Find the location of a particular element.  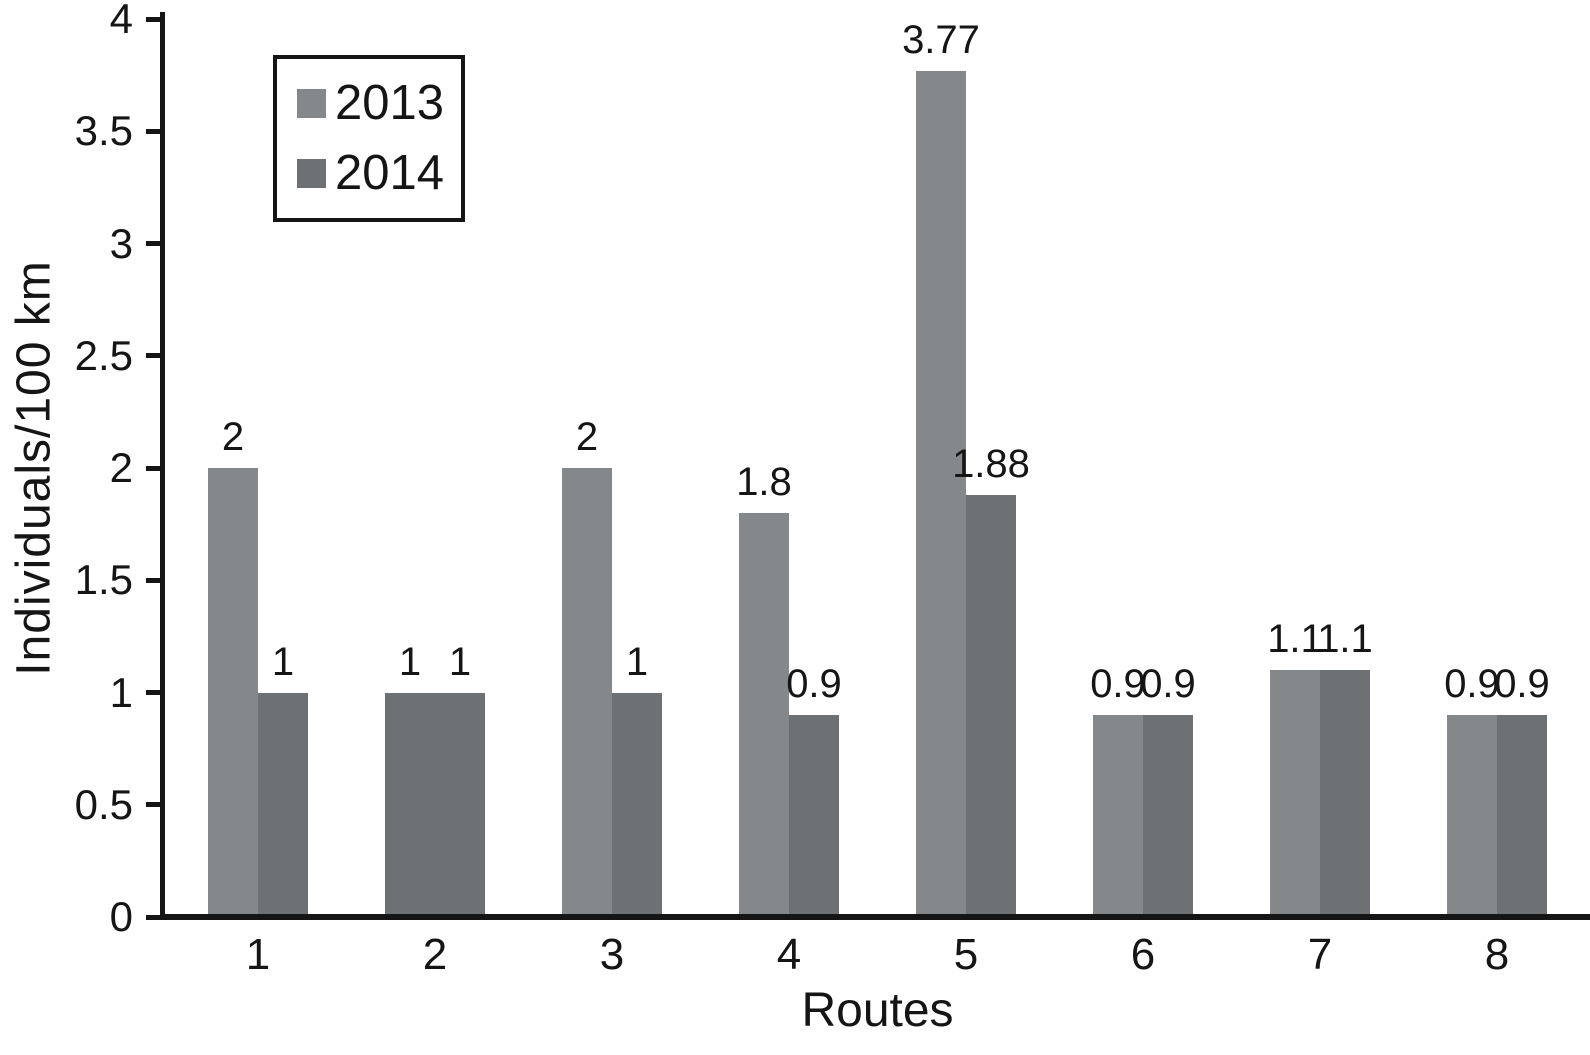

x-category-label-4: 4 is located at coordinates (789, 954).